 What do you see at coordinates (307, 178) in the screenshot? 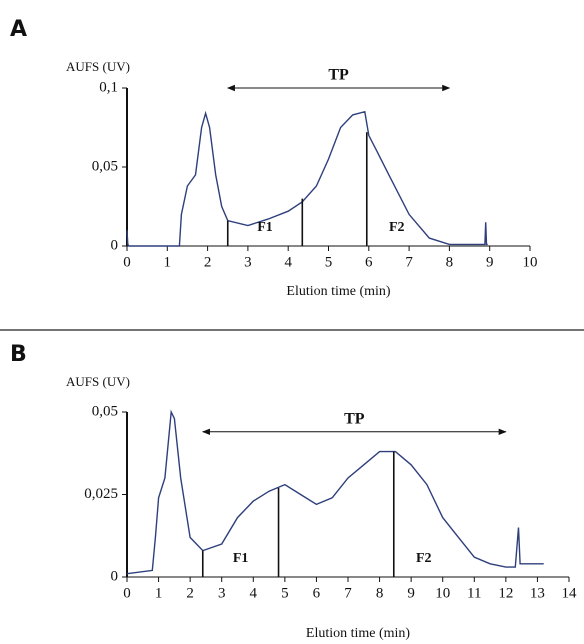
I see `chromatogram-line` at bounding box center [307, 178].